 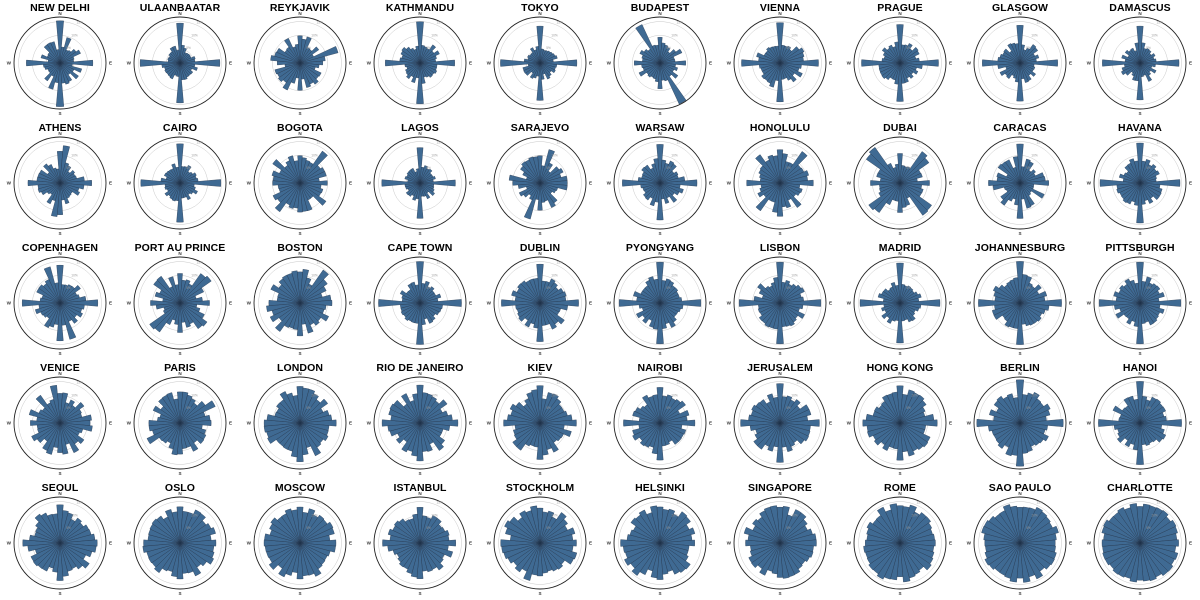 What do you see at coordinates (540, 8) in the screenshot?
I see `city-title: TOKYO` at bounding box center [540, 8].